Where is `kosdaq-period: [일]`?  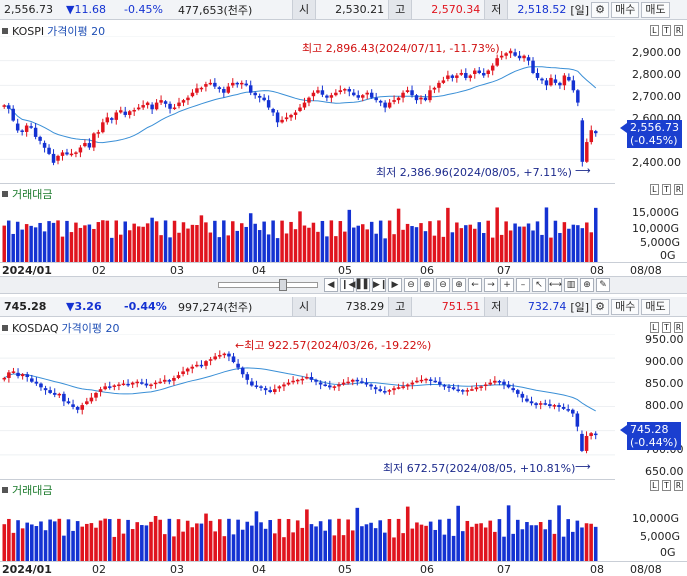 kosdaq-period: [일] is located at coordinates (580, 307).